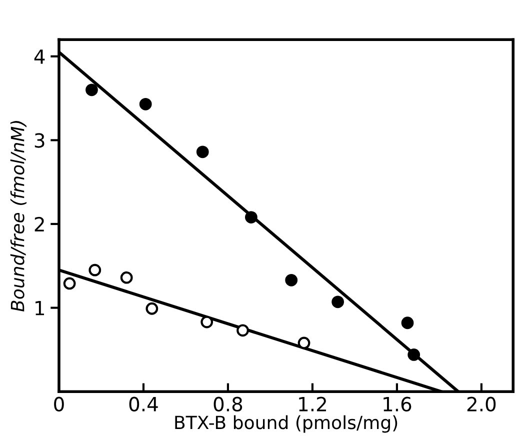 This screenshot has width=522, height=440. Describe the element at coordinates (312, 404) in the screenshot. I see `x-tick-label: 1.2` at that location.